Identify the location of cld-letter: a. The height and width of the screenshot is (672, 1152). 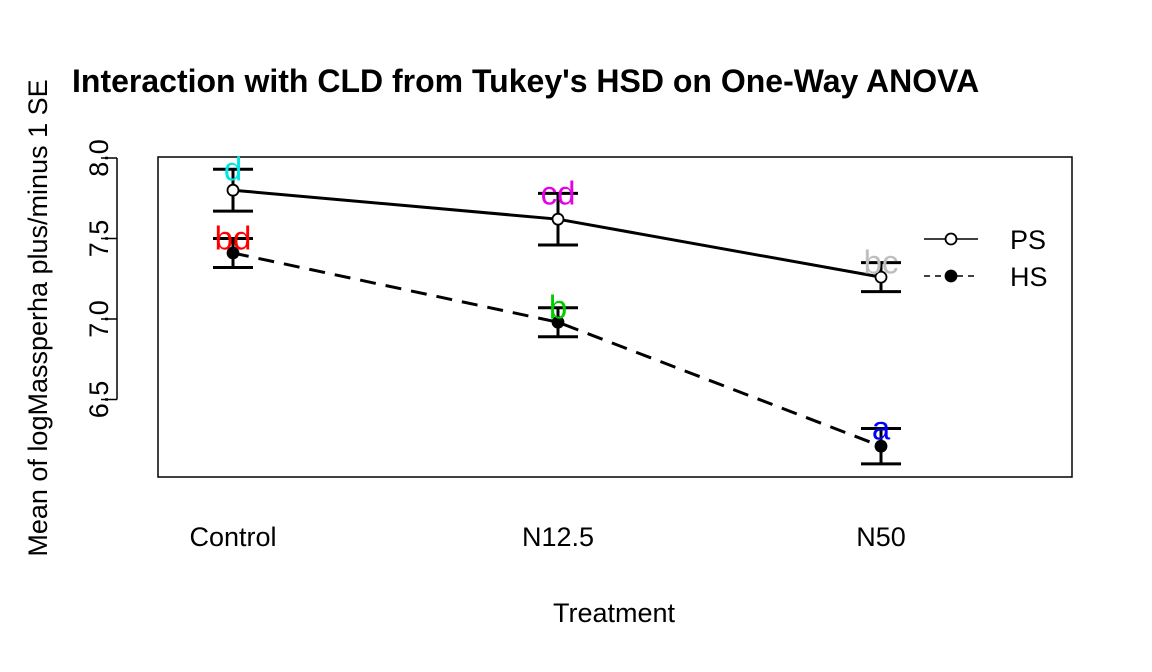
(881, 427).